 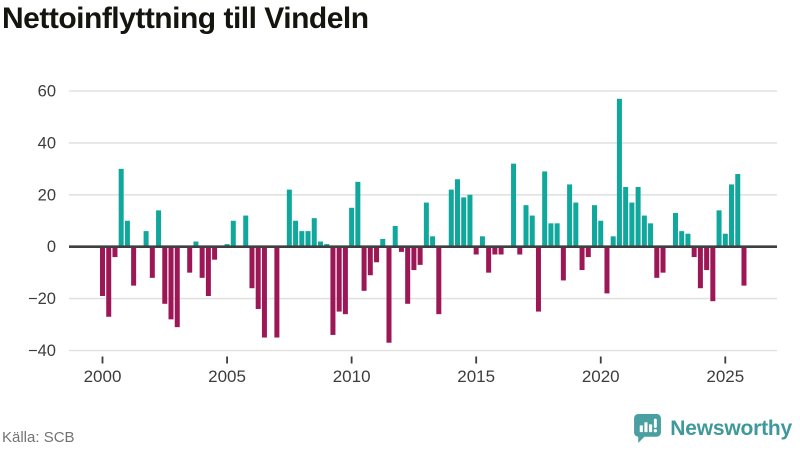 What do you see at coordinates (656, 423) in the screenshot?
I see `logo-exclamation` at bounding box center [656, 423].